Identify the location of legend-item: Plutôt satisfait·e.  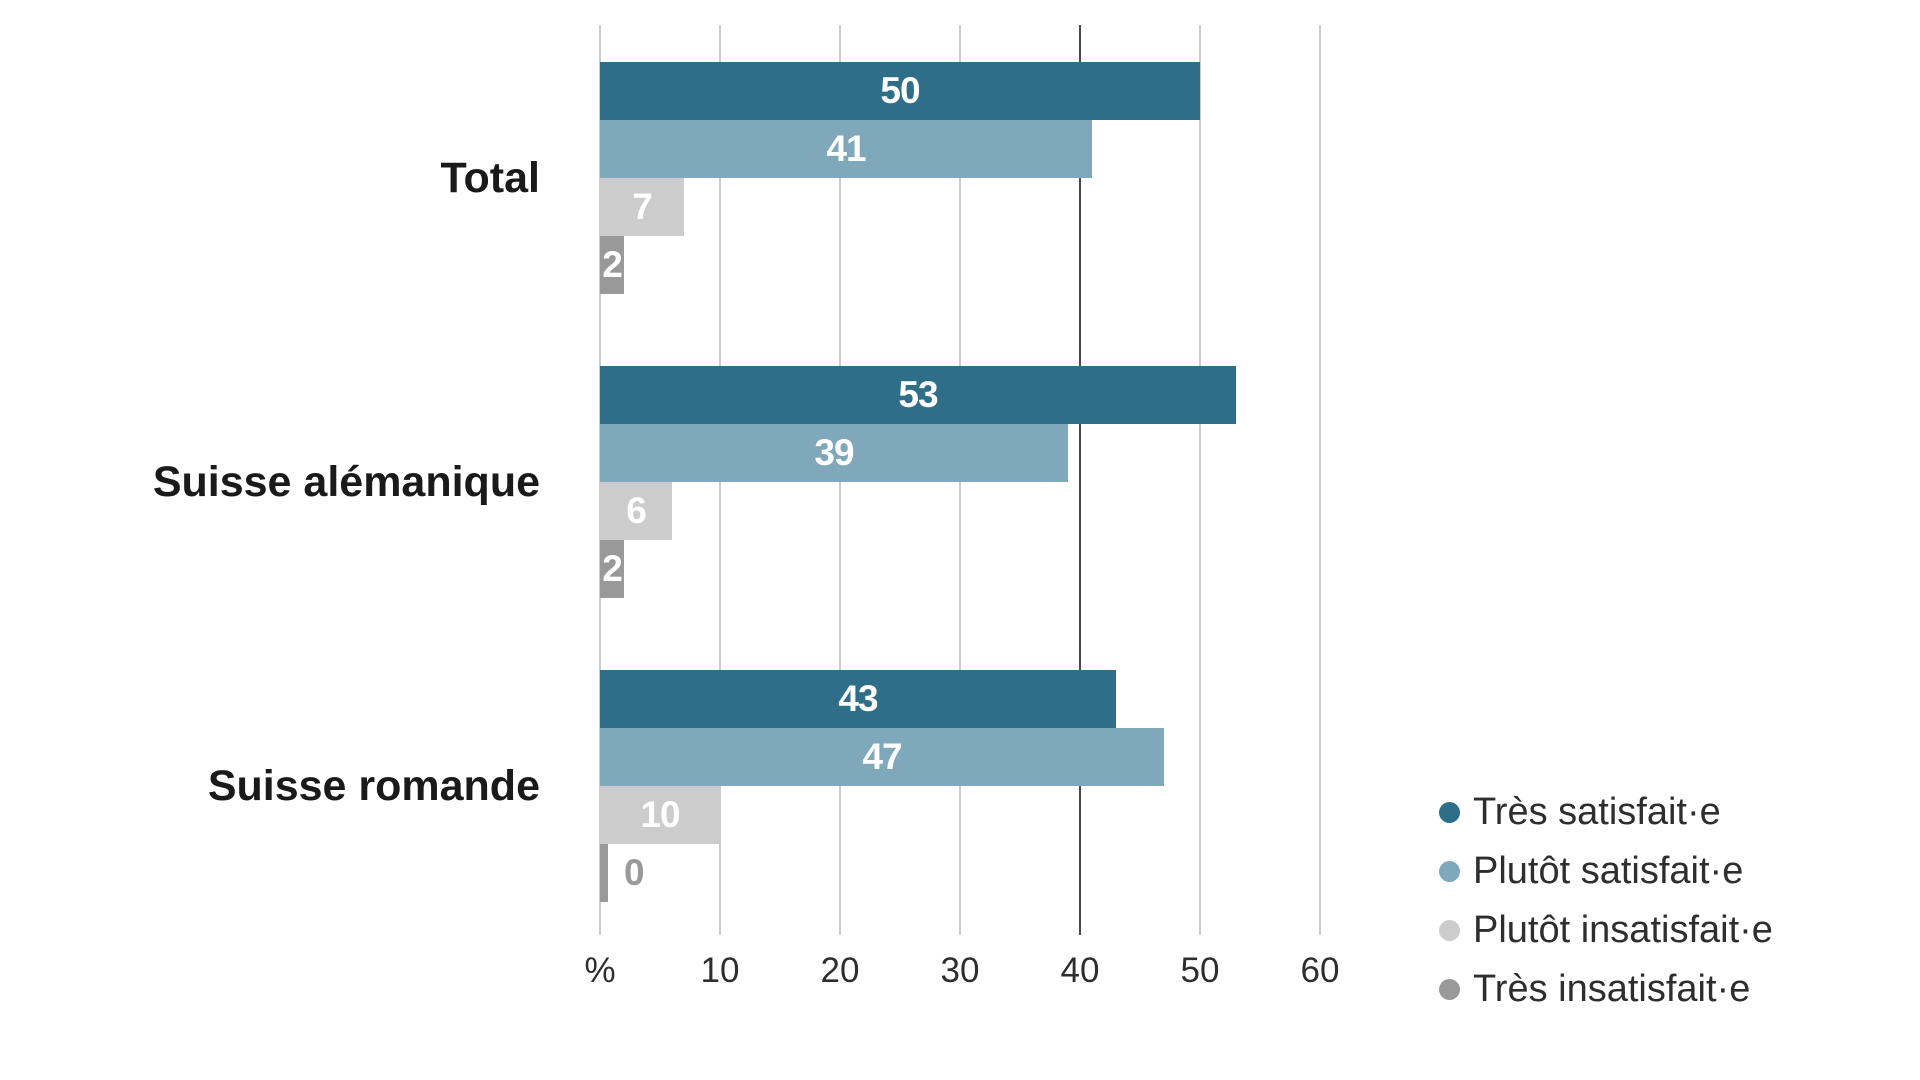
(1606, 871).